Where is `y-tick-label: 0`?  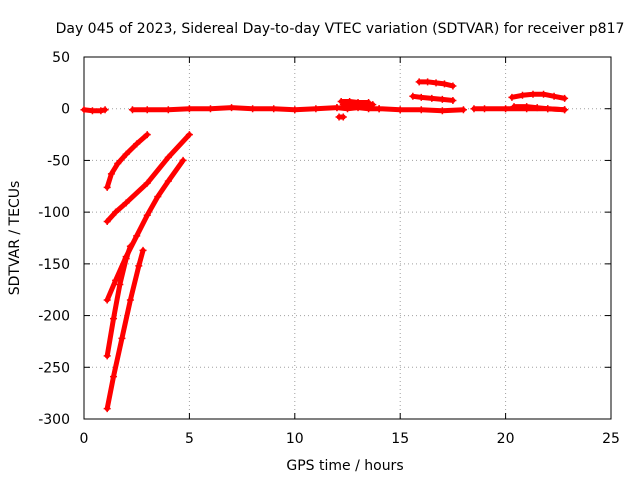
y-tick-label: 0 is located at coordinates (65, 110).